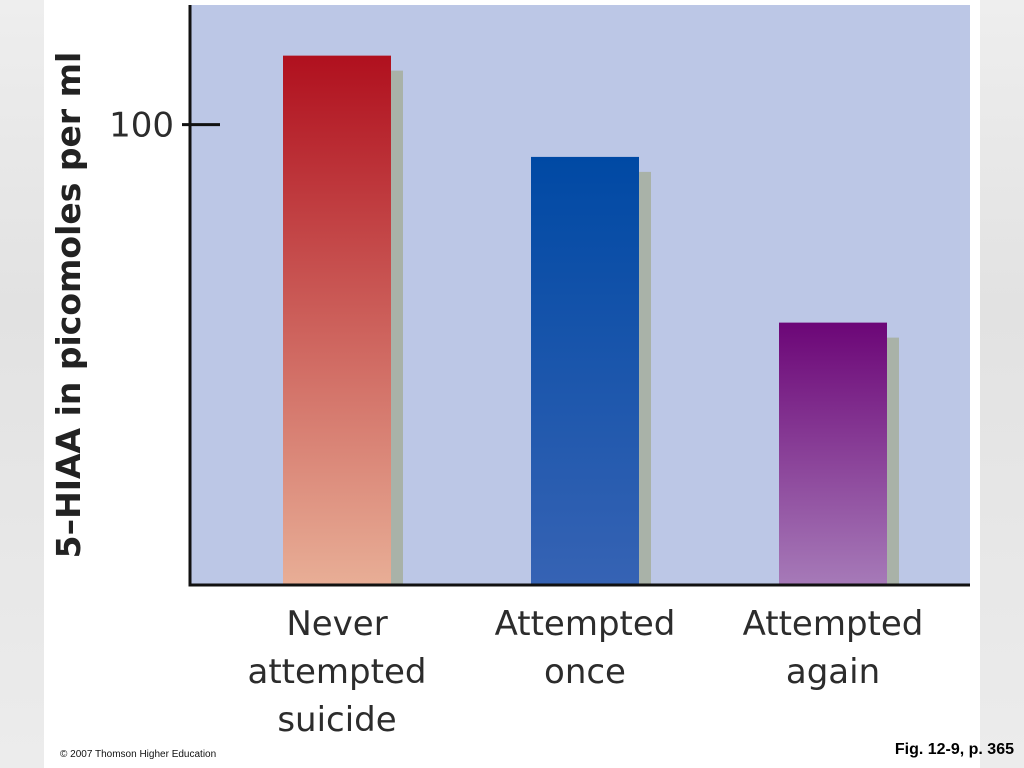 The height and width of the screenshot is (768, 1024). Describe the element at coordinates (585, 648) in the screenshot. I see `category-label-attempted-once: Attempted once` at that location.